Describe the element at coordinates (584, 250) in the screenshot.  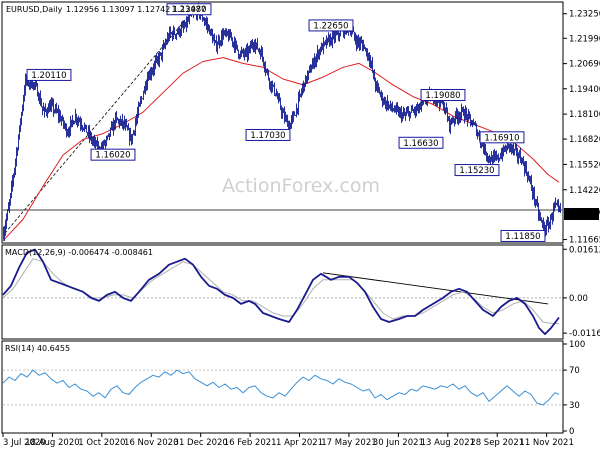
I see `macd-tick-label: 0.016122` at that location.